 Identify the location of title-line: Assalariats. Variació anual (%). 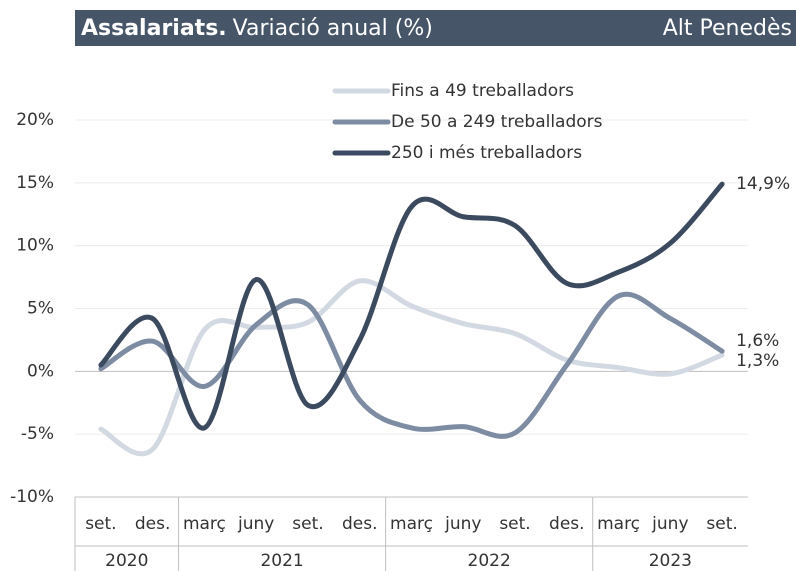
(257, 28).